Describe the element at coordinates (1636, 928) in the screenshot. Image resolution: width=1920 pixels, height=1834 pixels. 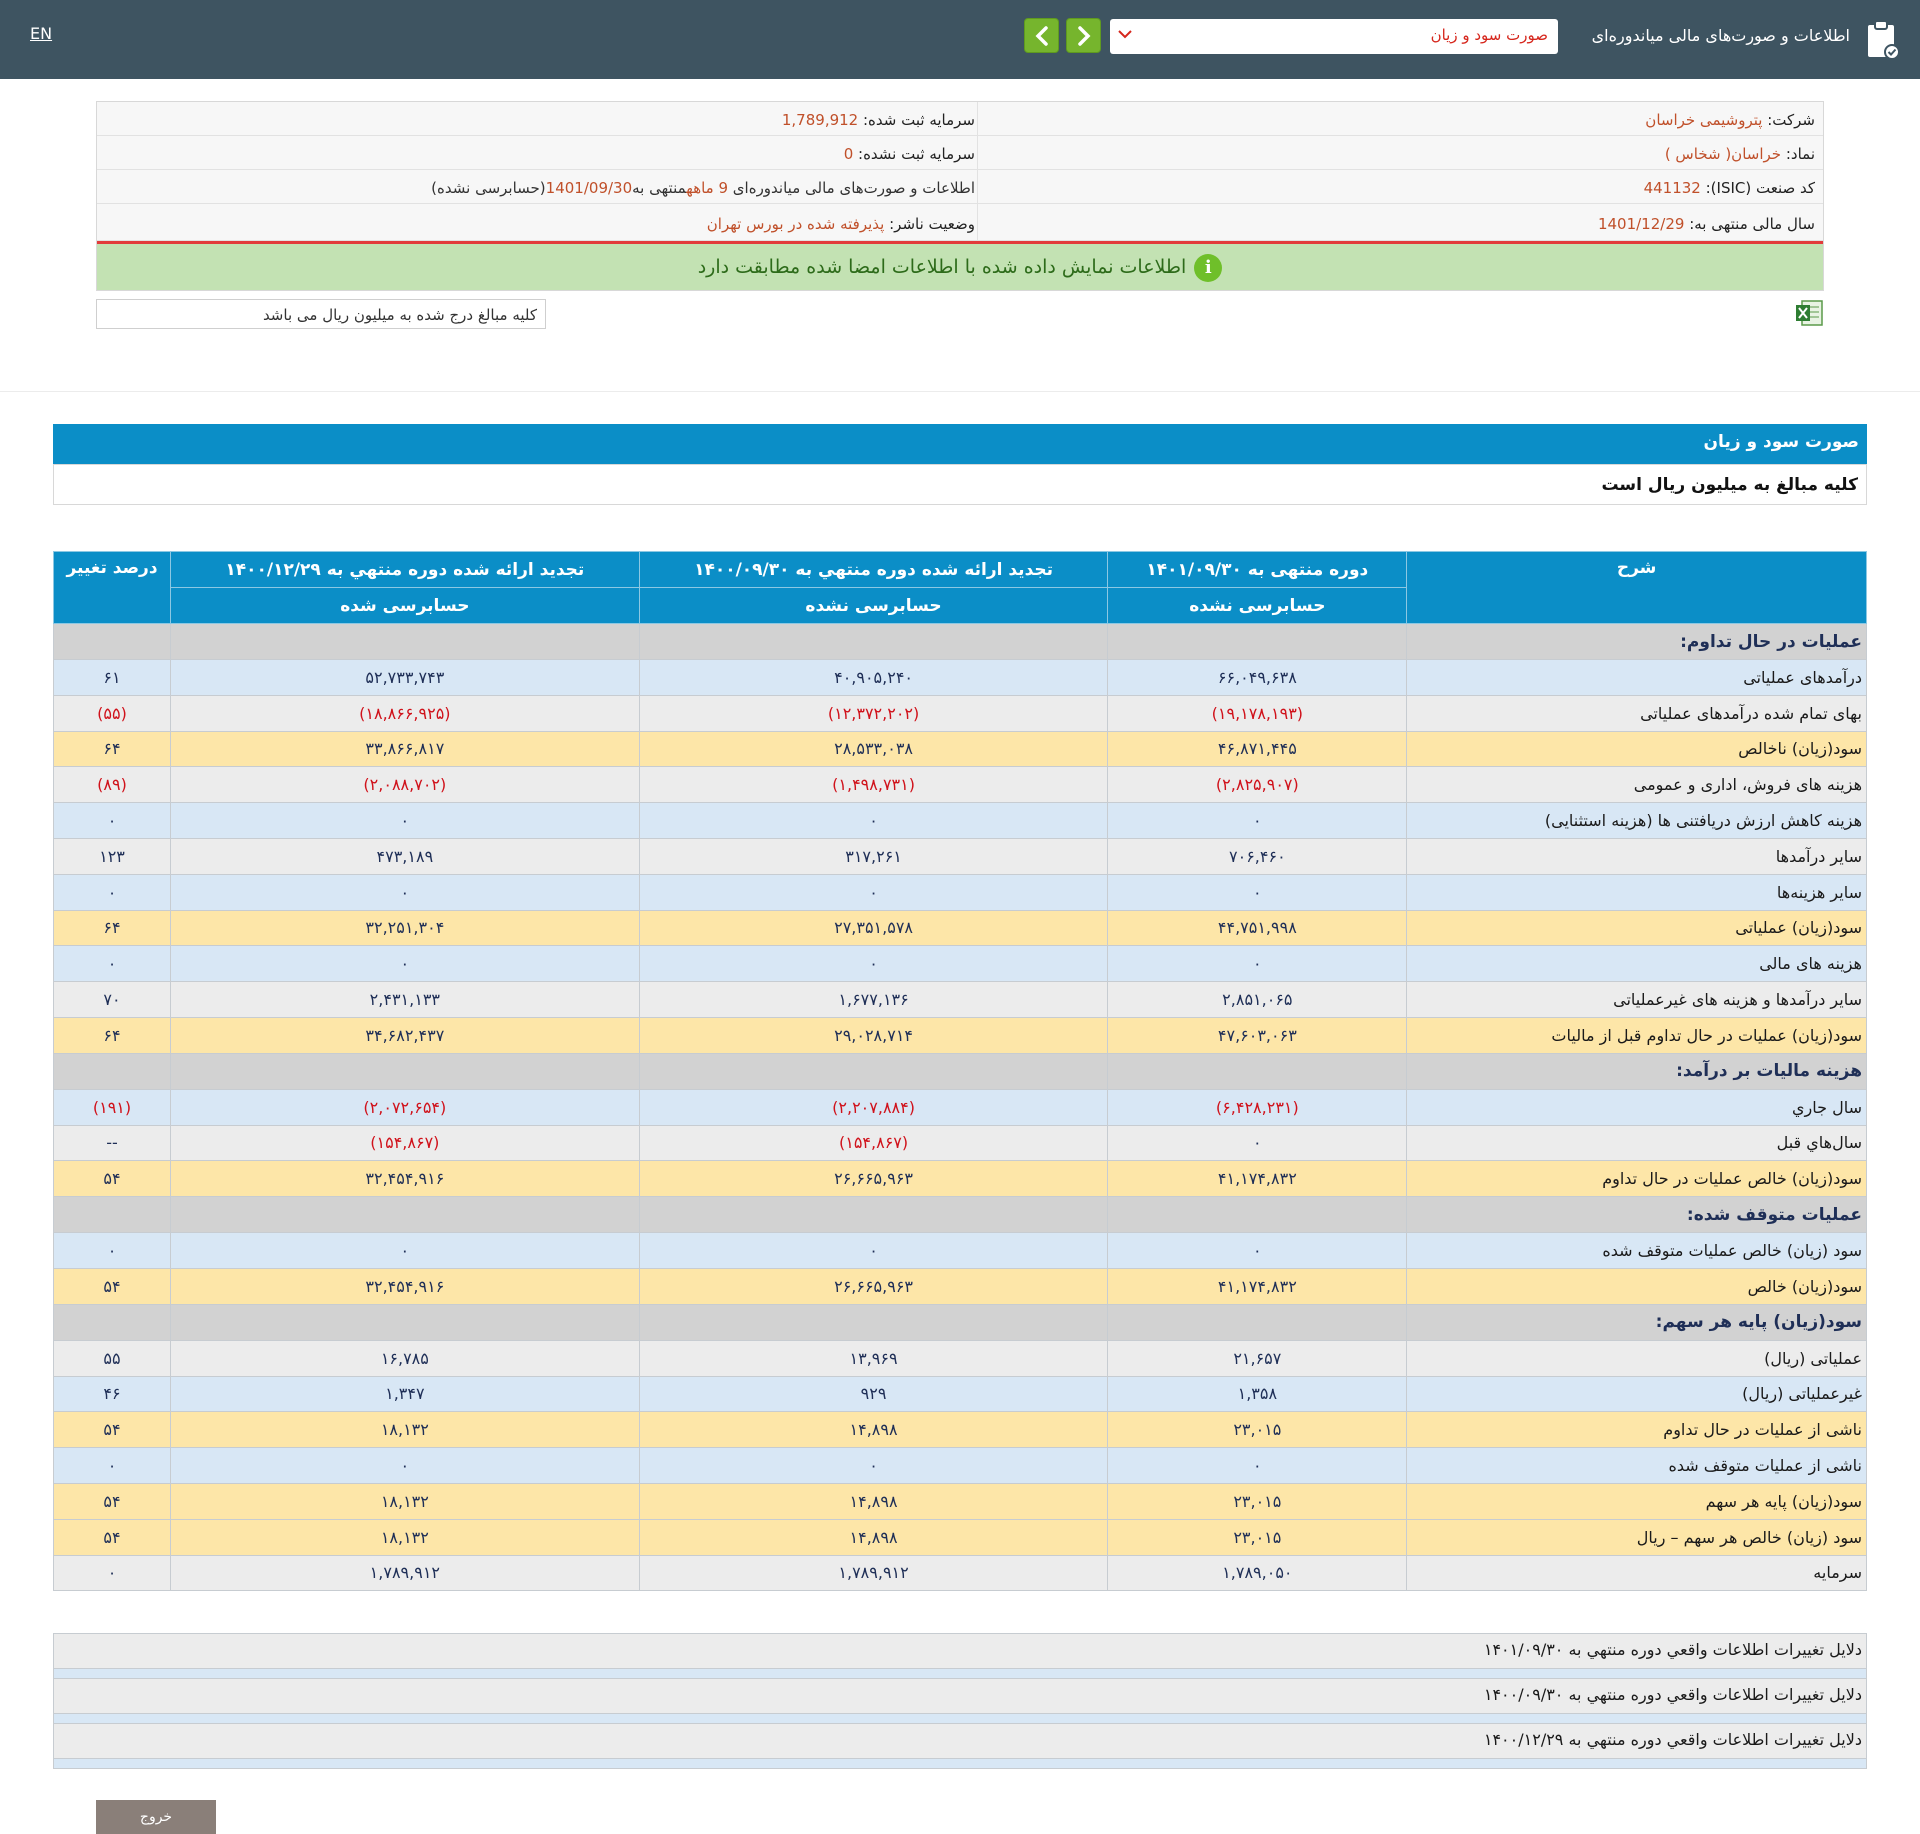
I see `row-description: سود(زیان) عملیاتی` at that location.